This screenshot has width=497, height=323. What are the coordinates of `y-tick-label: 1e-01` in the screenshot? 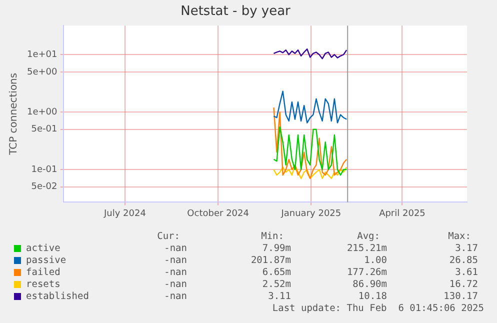 It's located at (44, 169).